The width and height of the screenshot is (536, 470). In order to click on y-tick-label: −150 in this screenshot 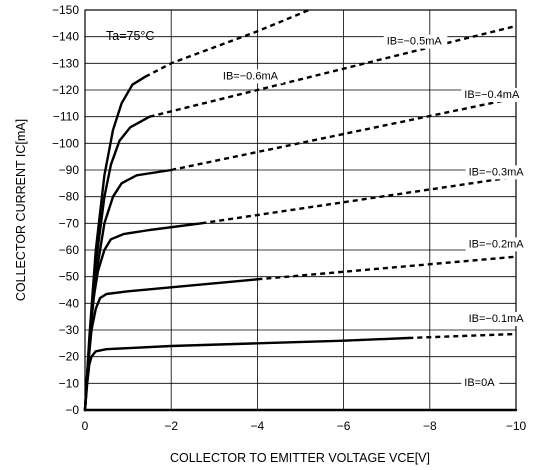, I will do `click(65, 10)`.